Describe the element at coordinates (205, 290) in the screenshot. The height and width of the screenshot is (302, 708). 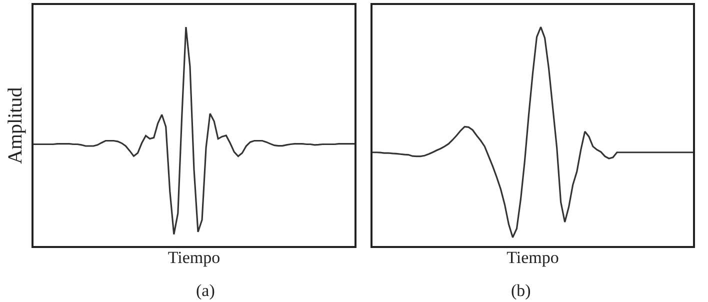
I see `text: (a)` at that location.